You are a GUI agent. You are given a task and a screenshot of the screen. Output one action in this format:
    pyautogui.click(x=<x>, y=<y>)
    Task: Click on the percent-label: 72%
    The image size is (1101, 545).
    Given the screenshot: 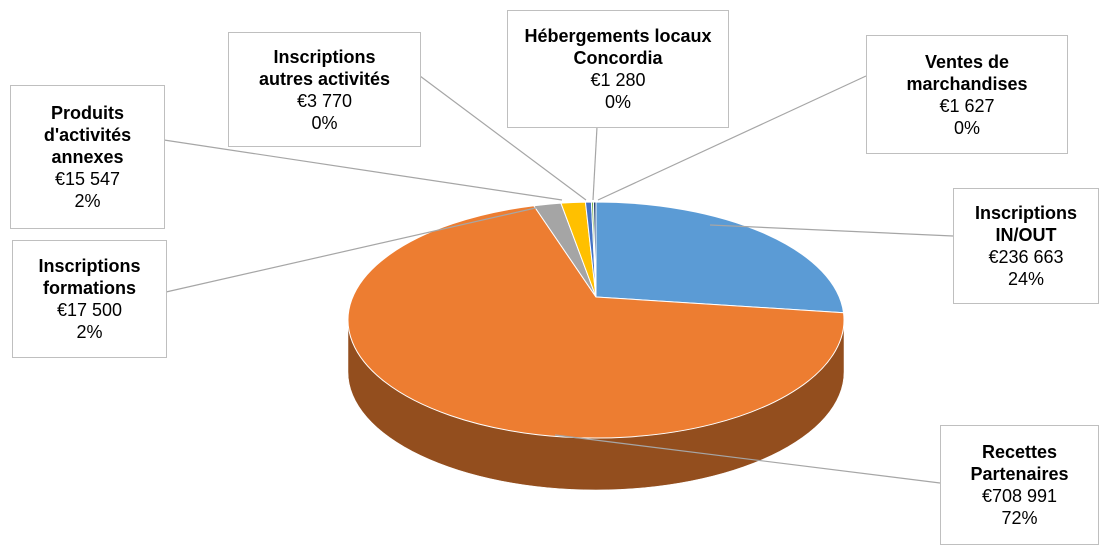 What is the action you would take?
    pyautogui.click(x=1019, y=518)
    